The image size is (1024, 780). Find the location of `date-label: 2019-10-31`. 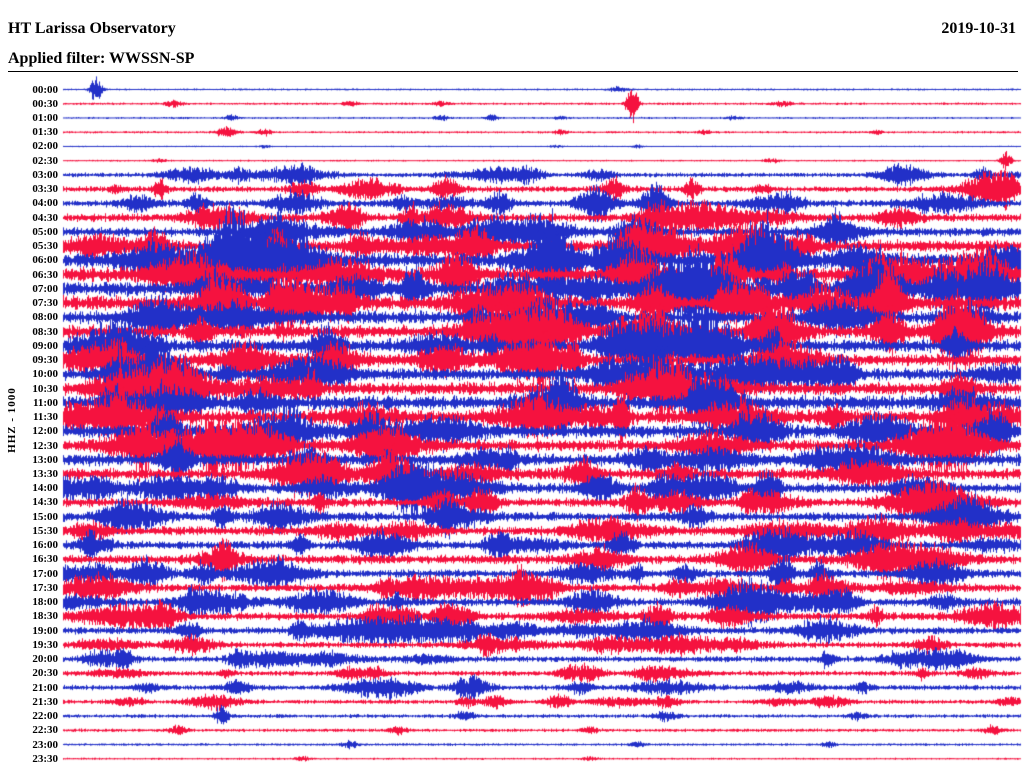

date-label: 2019-10-31 is located at coordinates (978, 28).